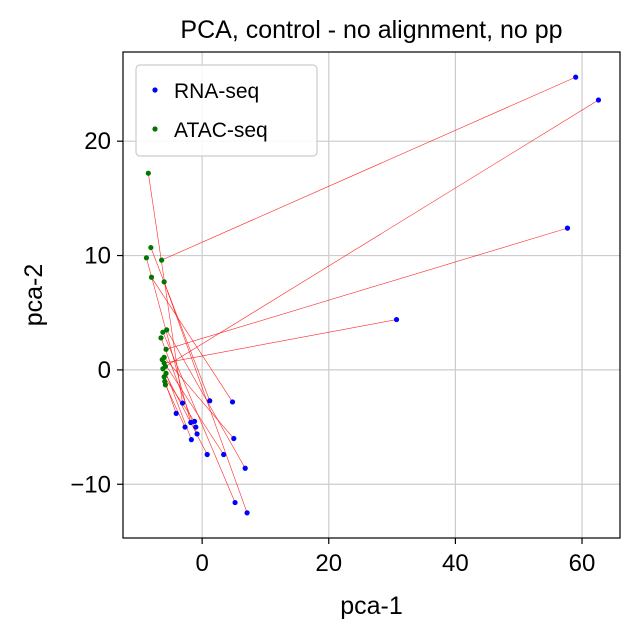 This screenshot has width=637, height=637. I want to click on y-tick-label: 20, so click(97, 141).